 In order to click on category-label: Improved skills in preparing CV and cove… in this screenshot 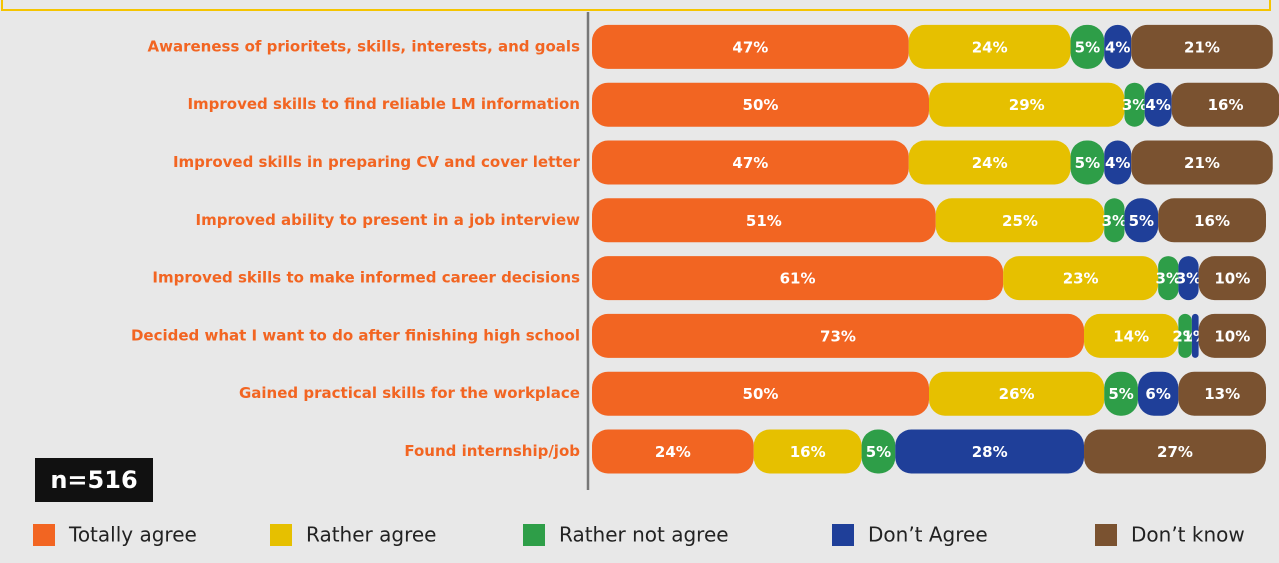, I will do `click(377, 162)`.